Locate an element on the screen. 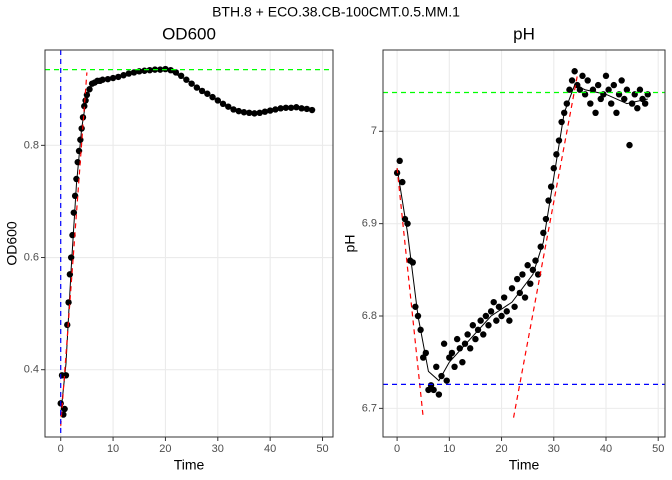 Image resolution: width=672 pixels, height=480 pixels. y-tick-label: 6.9 is located at coordinates (369, 224).